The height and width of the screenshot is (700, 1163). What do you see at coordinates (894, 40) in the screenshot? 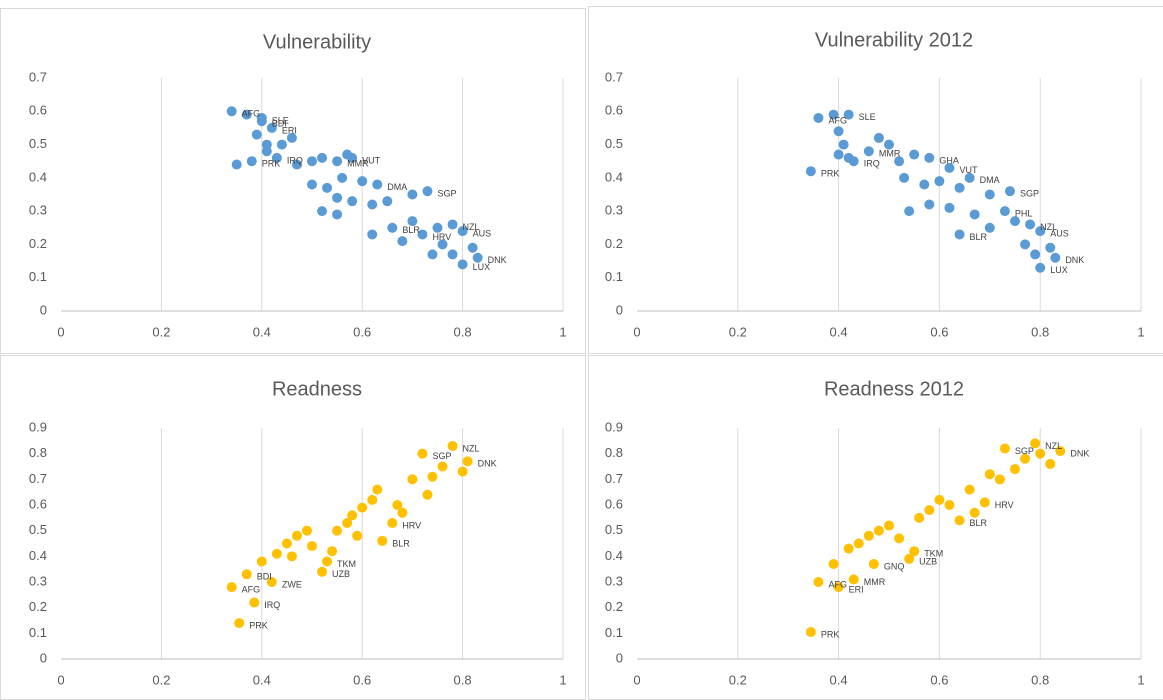
I see `chart-title: Vulnerability 2012` at bounding box center [894, 40].